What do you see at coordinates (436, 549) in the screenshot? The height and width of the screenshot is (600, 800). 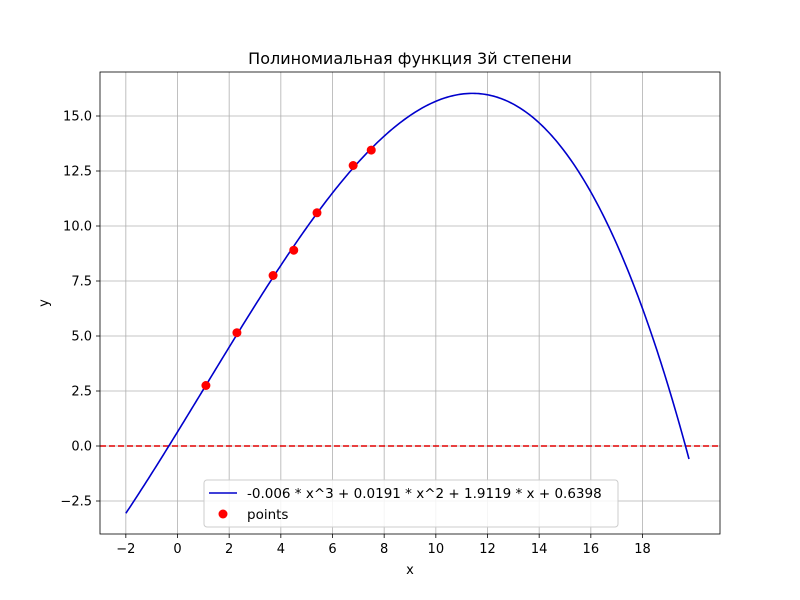 I see `x-tick-label: 10` at bounding box center [436, 549].